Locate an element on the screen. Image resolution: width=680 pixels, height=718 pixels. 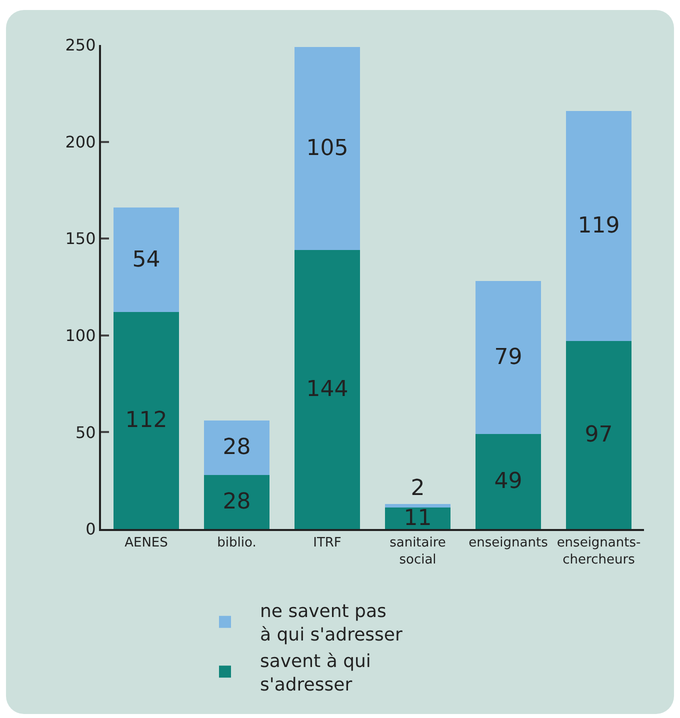
data-label: 97 is located at coordinates (598, 435).